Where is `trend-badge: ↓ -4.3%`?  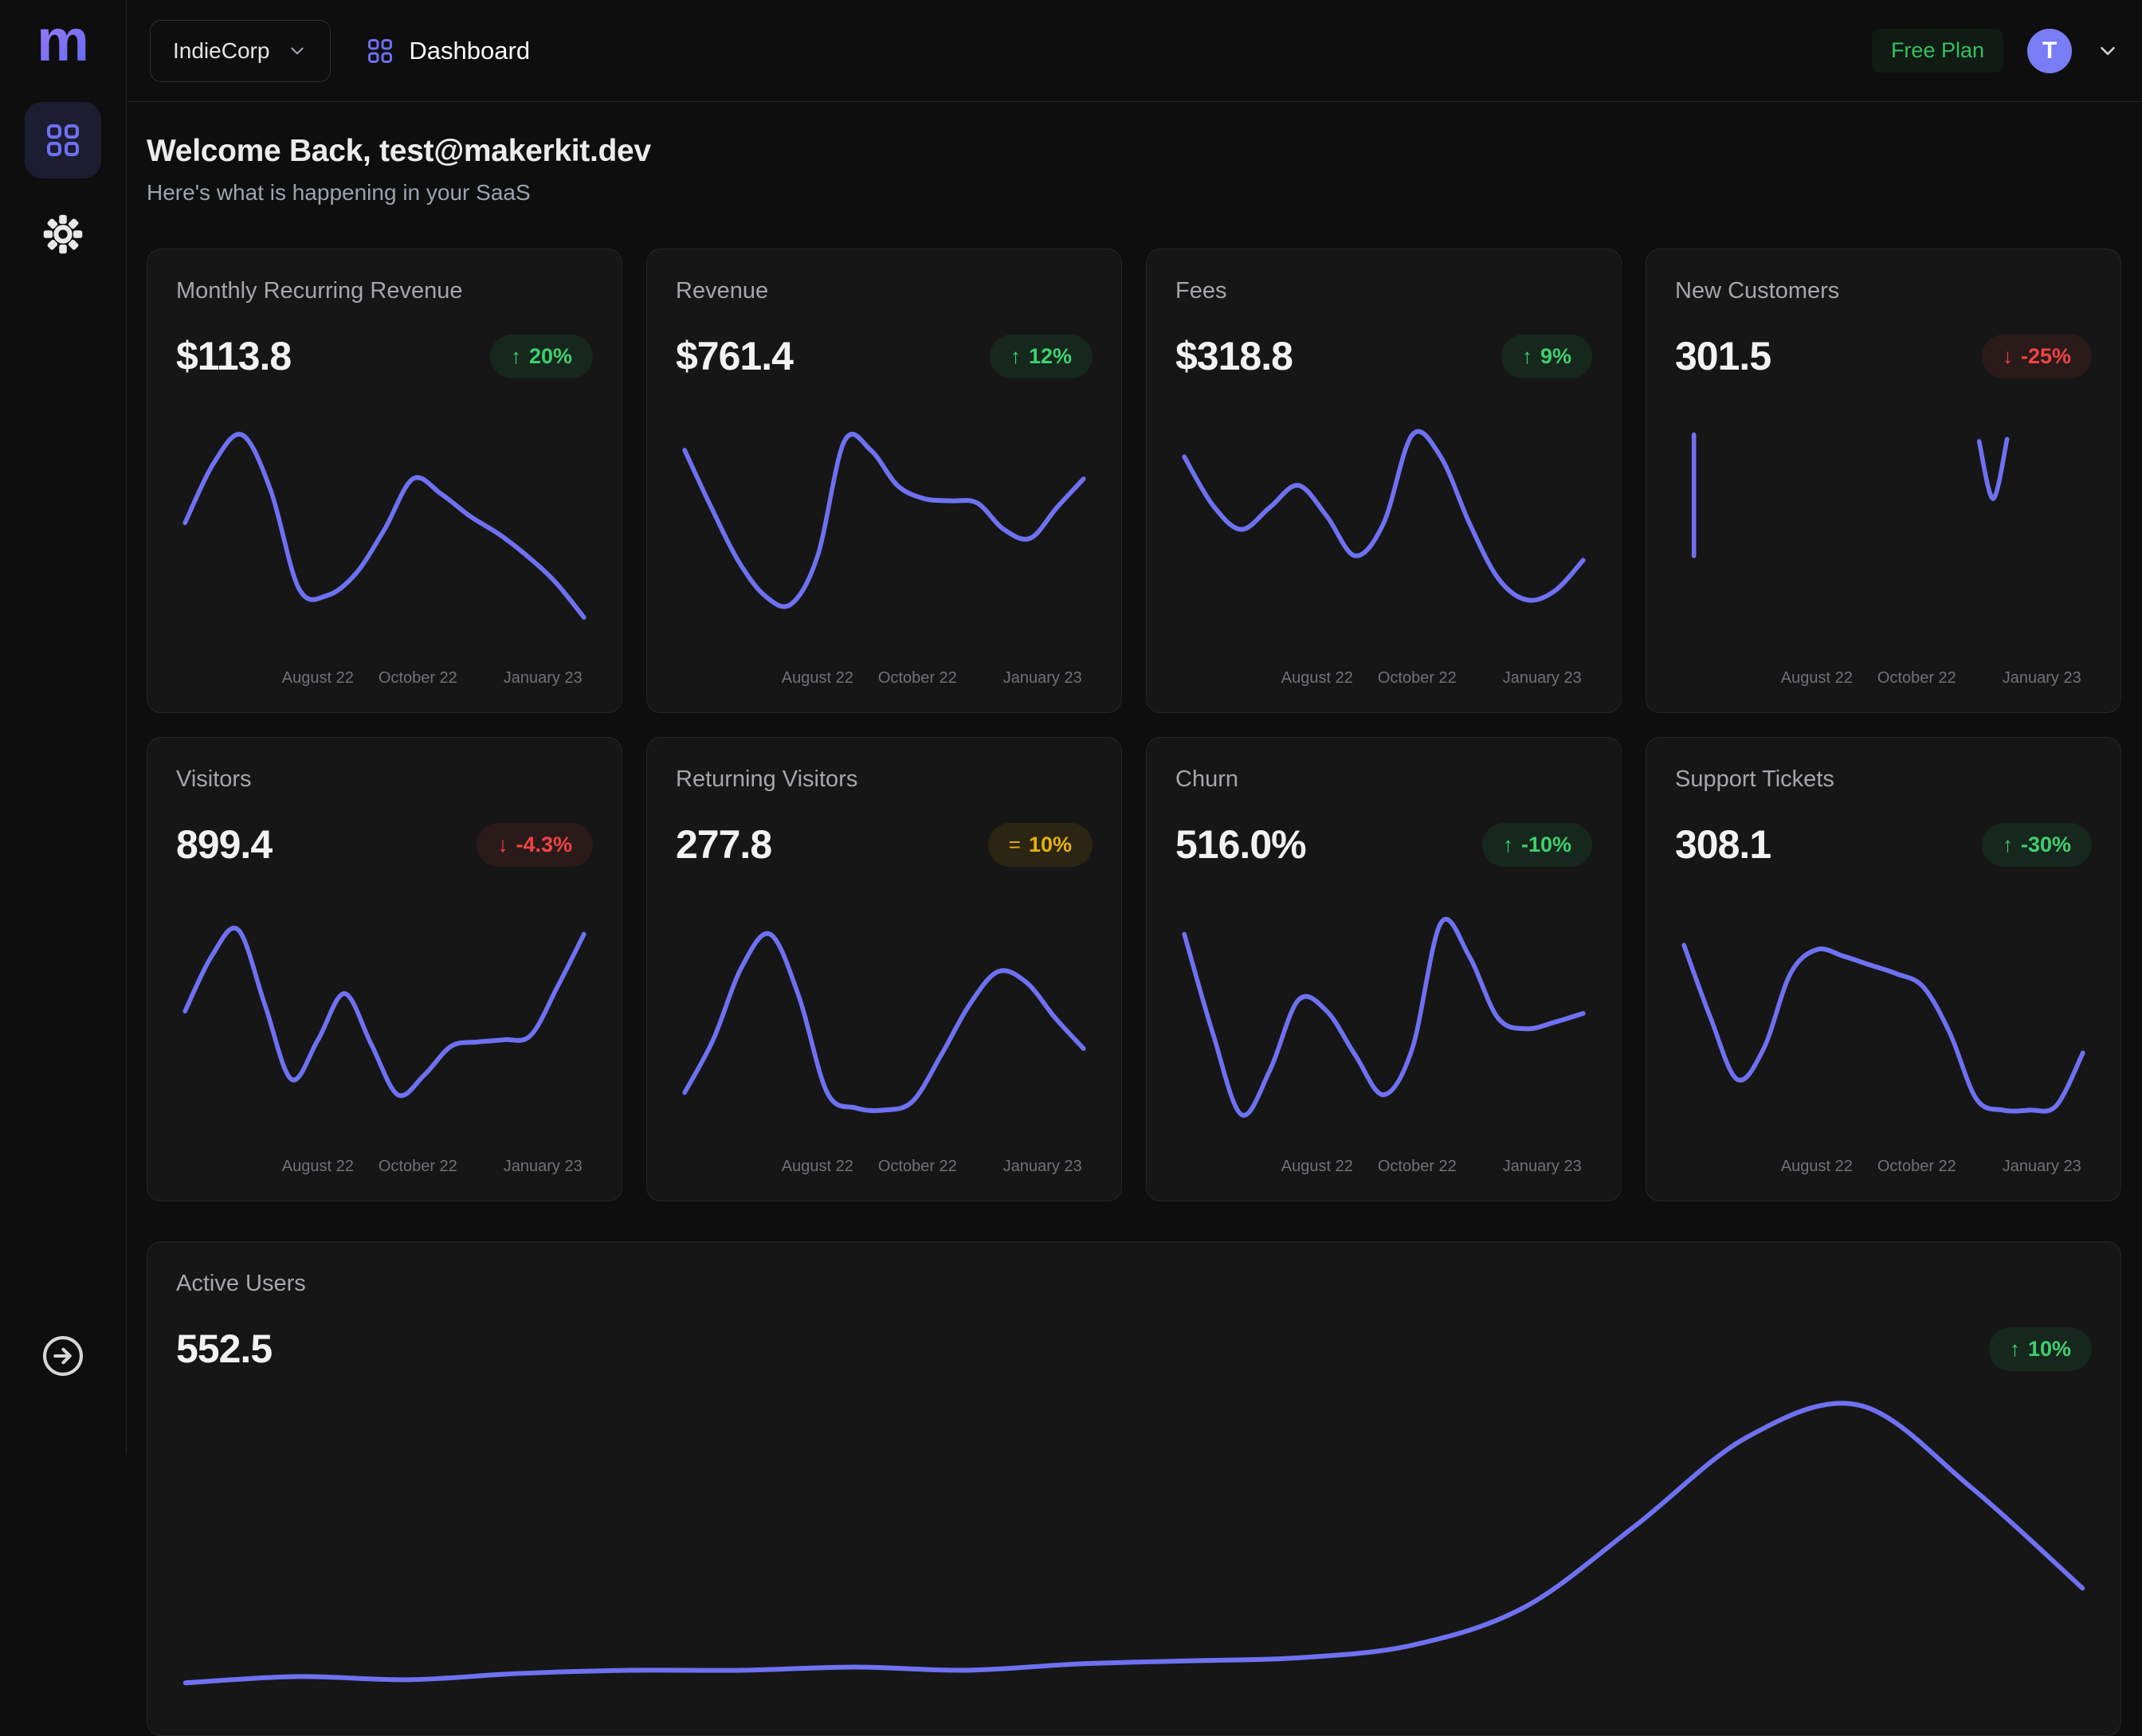
trend-badge: ↓ -4.3% is located at coordinates (535, 844).